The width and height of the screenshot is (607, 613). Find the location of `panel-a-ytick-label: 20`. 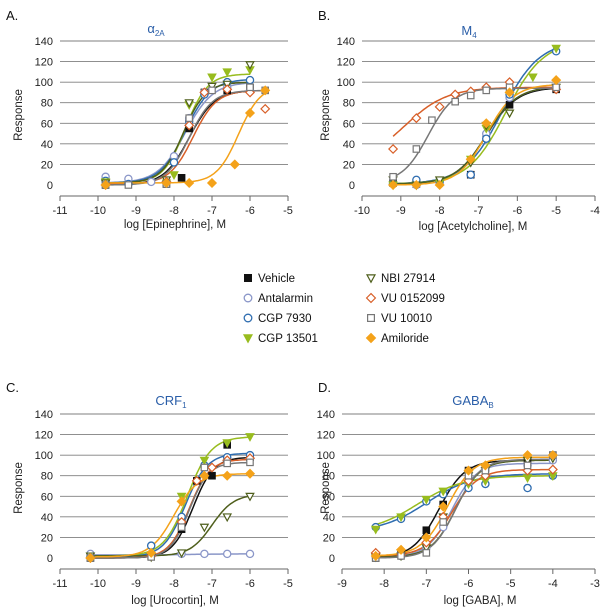

panel-a-ytick-label: 20 is located at coordinates (47, 165).